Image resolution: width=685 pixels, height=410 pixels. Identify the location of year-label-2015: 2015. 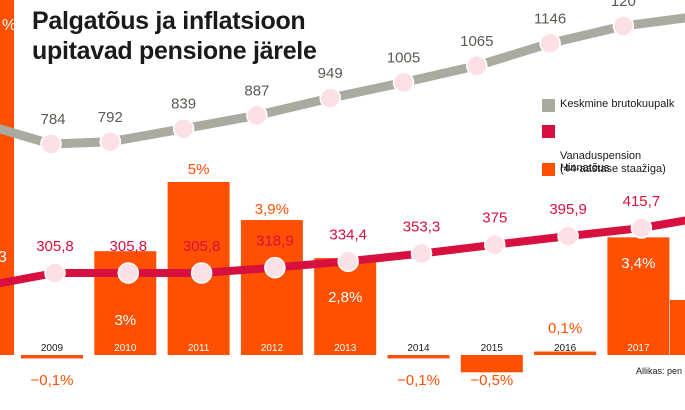
(492, 348).